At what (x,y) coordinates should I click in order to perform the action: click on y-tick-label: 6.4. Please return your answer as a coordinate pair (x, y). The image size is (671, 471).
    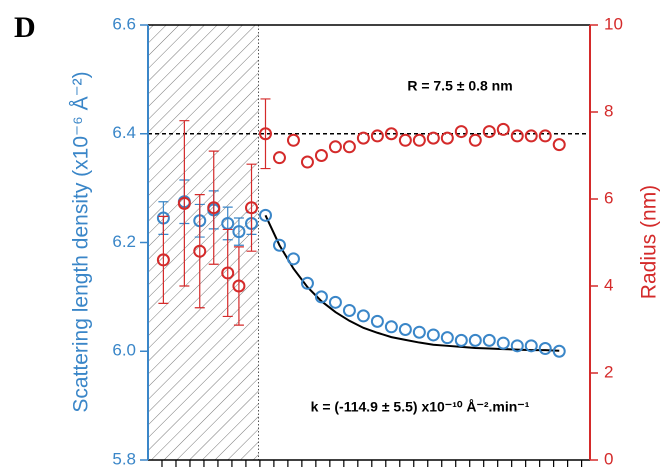
    Looking at the image, I should click on (124, 132).